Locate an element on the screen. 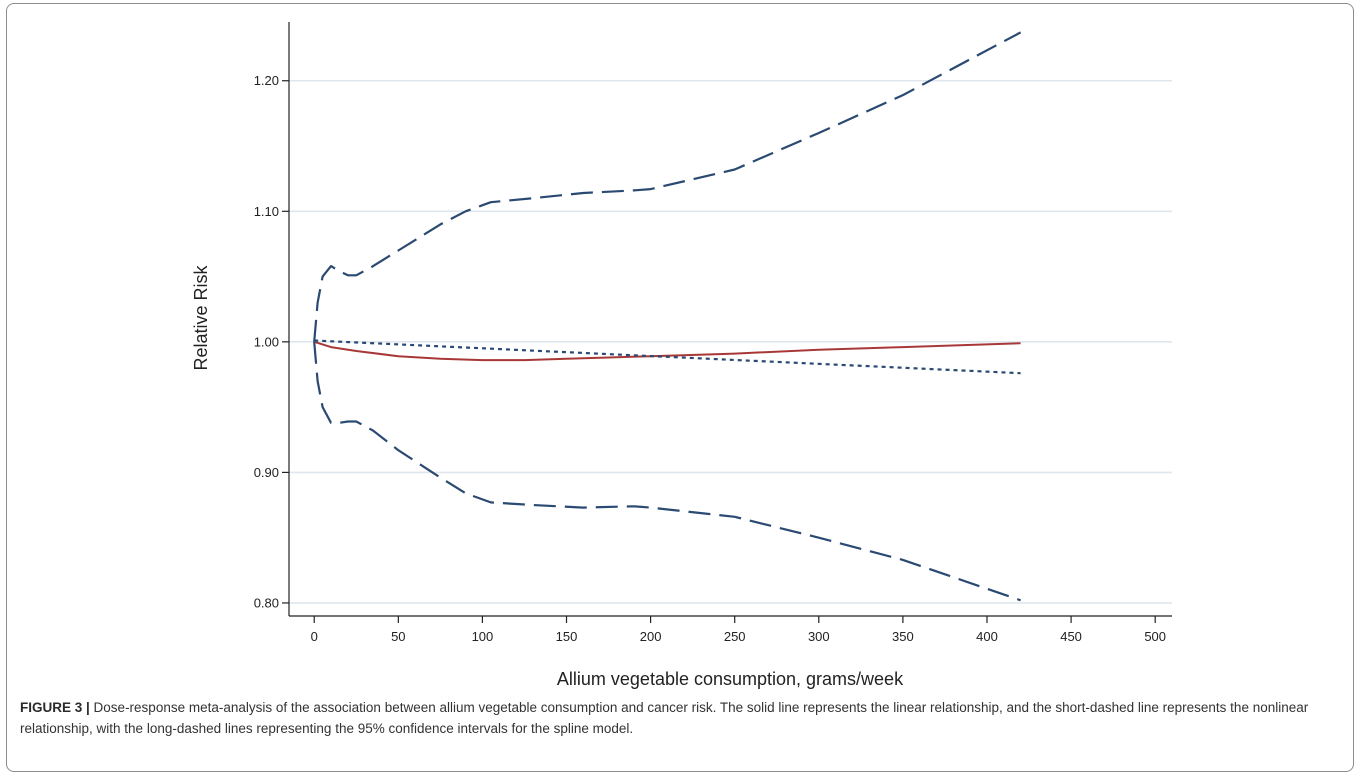 This screenshot has height=777, width=1362. y-axis-title: Relative Risk is located at coordinates (201, 317).